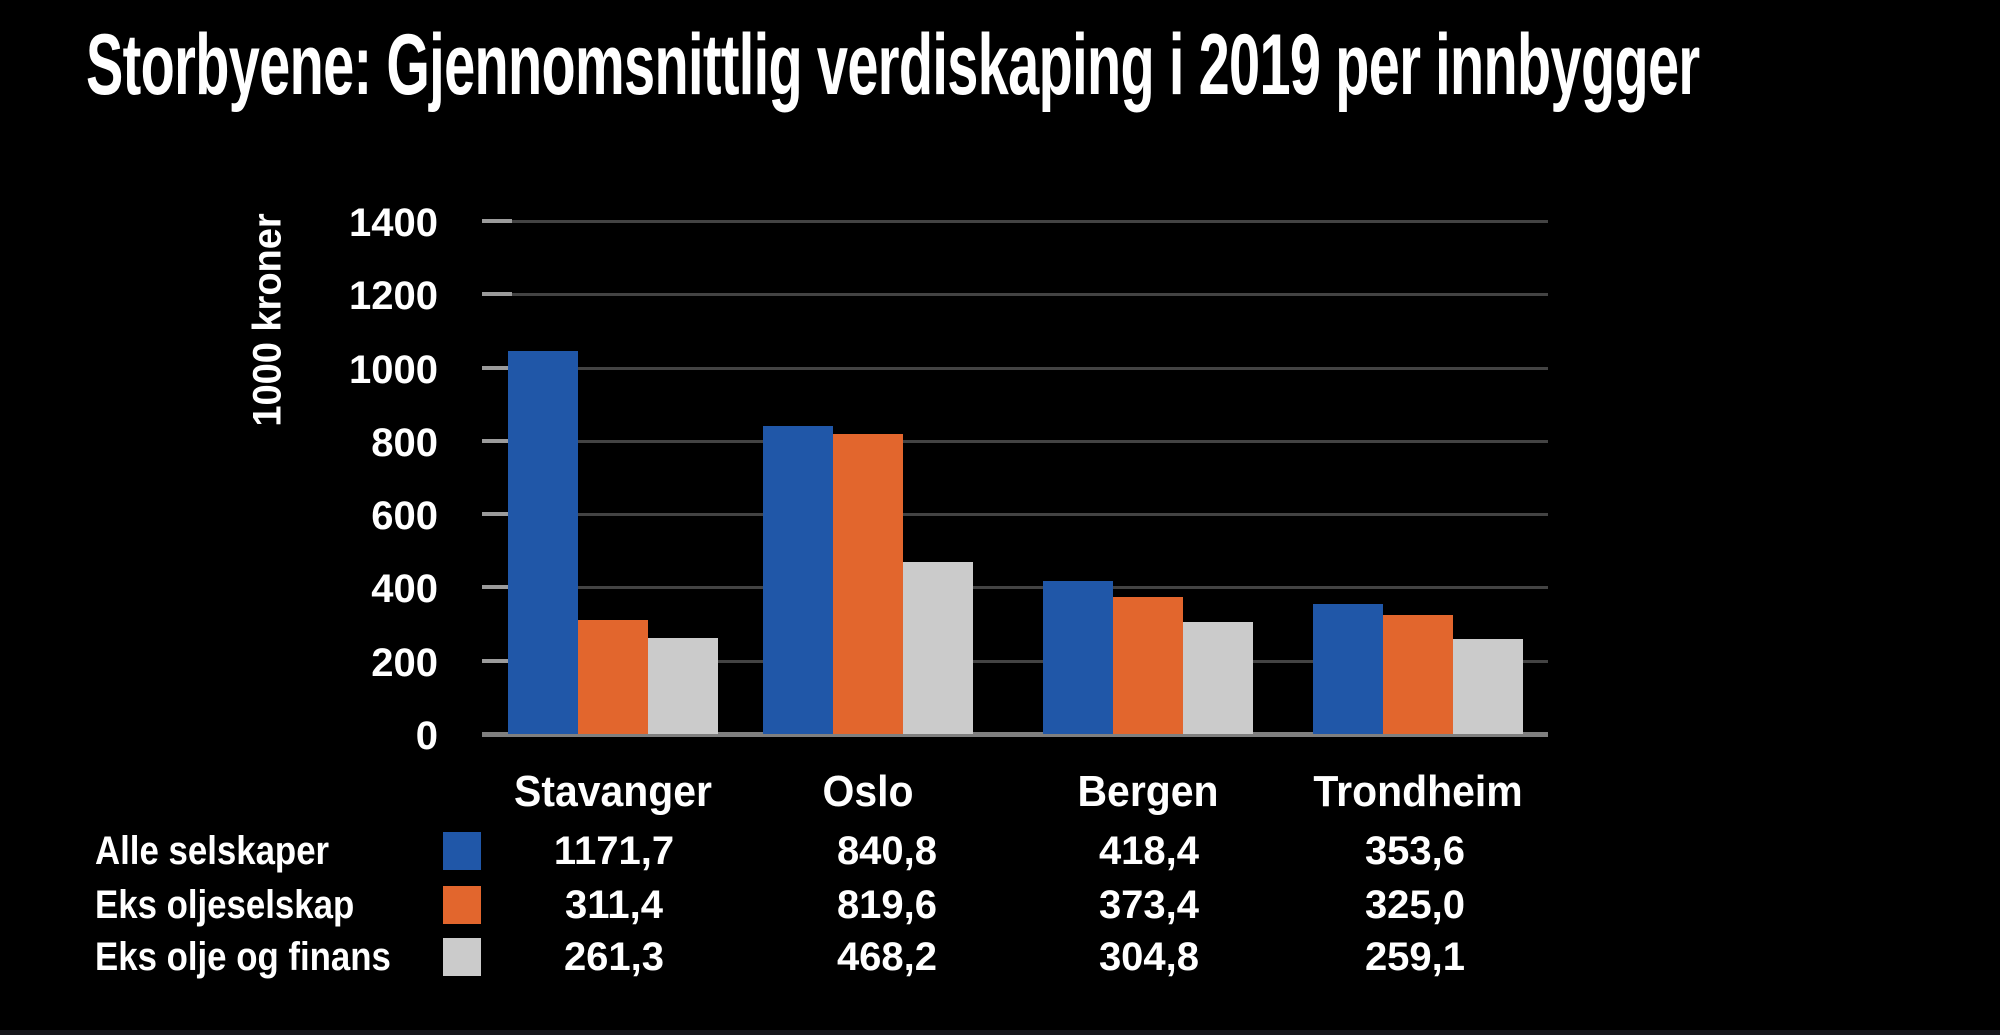 The image size is (2000, 1035). I want to click on value-eks-olje-og-finans-stavanger: 261,3, so click(614, 957).